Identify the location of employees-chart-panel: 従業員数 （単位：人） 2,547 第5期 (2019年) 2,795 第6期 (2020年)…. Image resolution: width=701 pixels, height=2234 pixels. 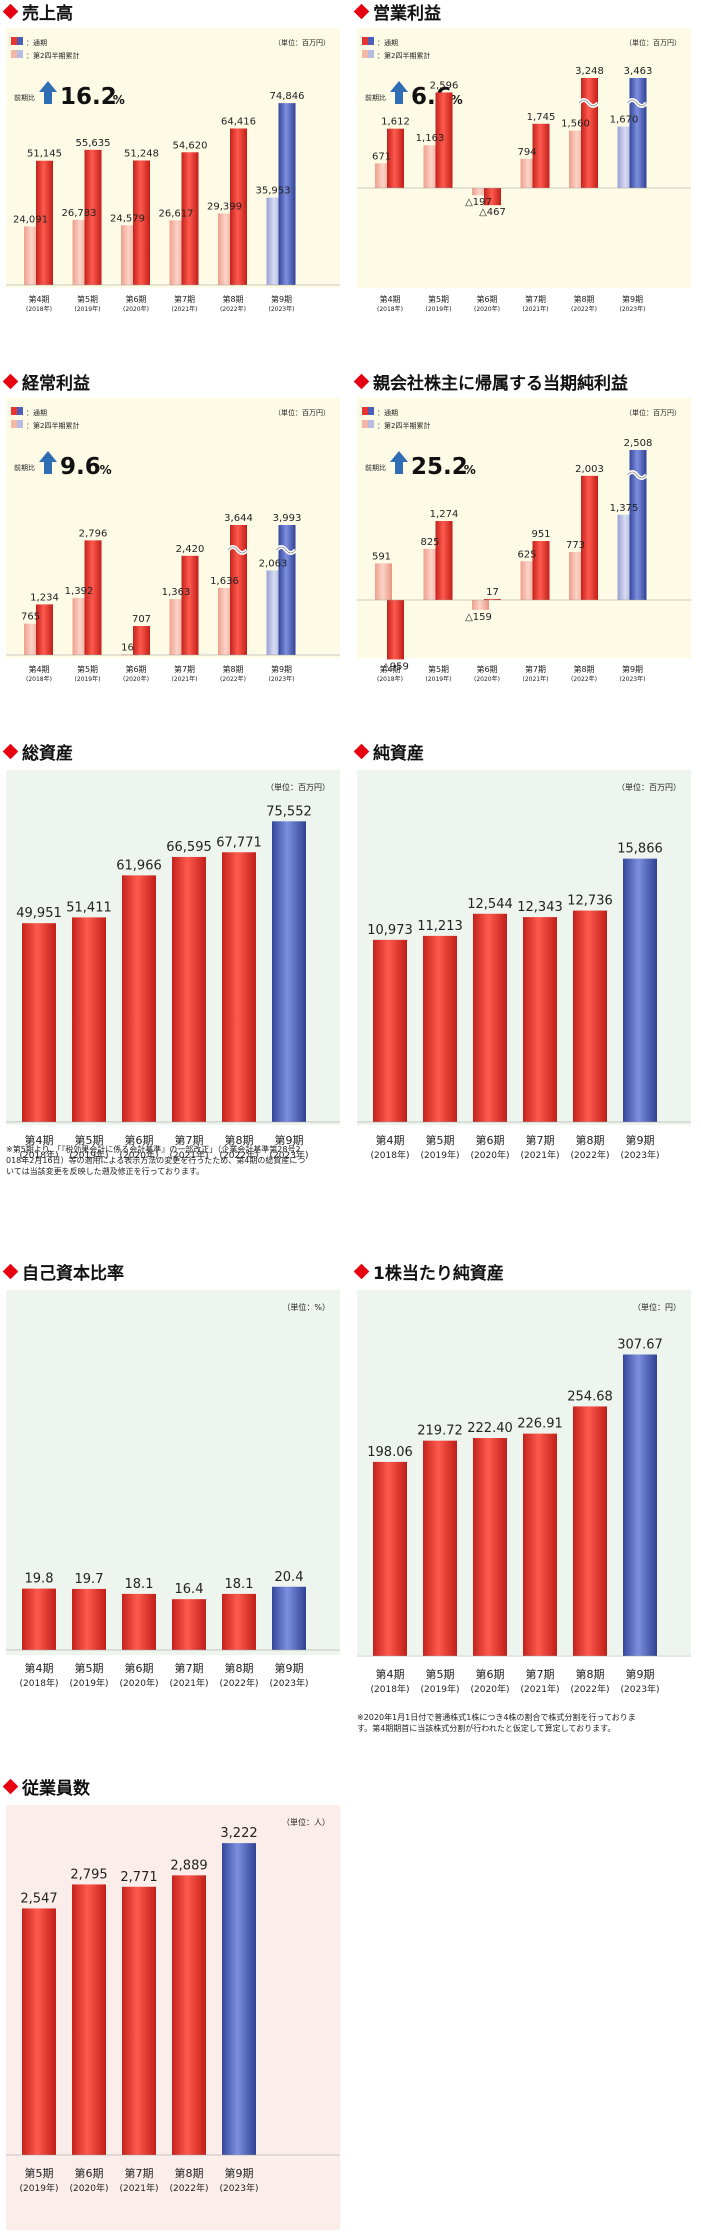
(175, 2004).